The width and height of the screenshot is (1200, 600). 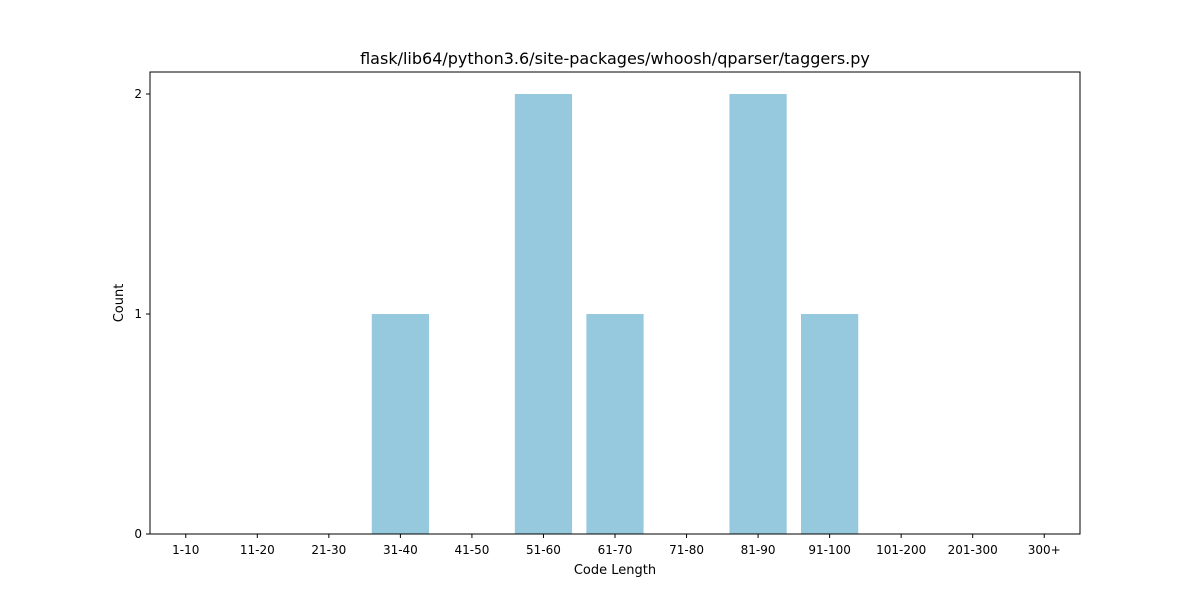 I want to click on x-tick-label: 101-200, so click(x=901, y=550).